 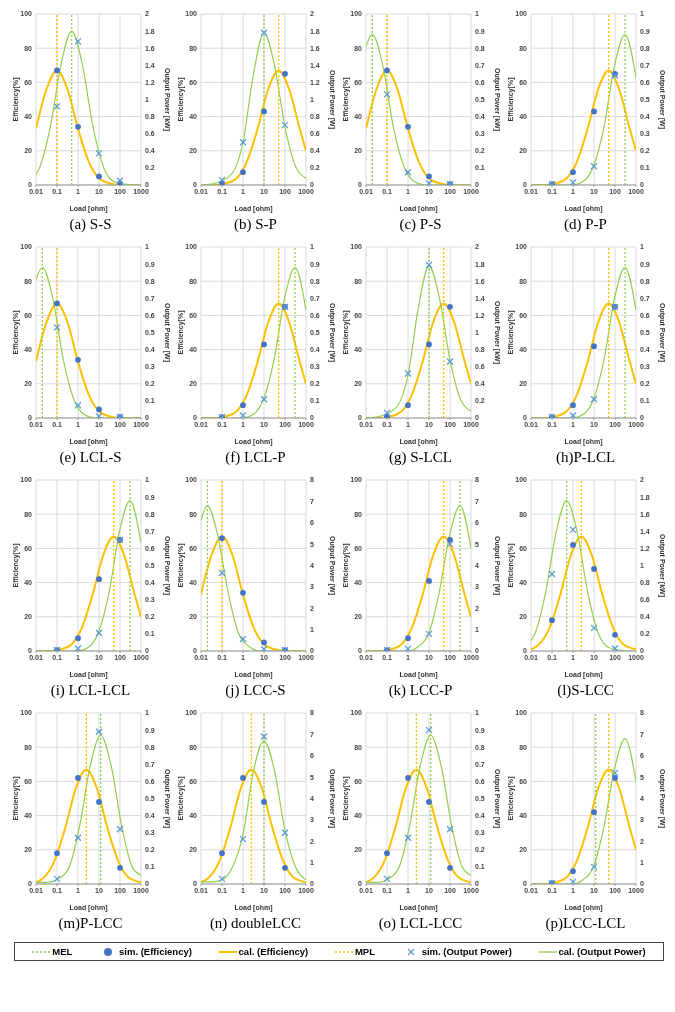 What do you see at coordinates (255, 690) in the screenshot?
I see `text: (j) LCC-S` at bounding box center [255, 690].